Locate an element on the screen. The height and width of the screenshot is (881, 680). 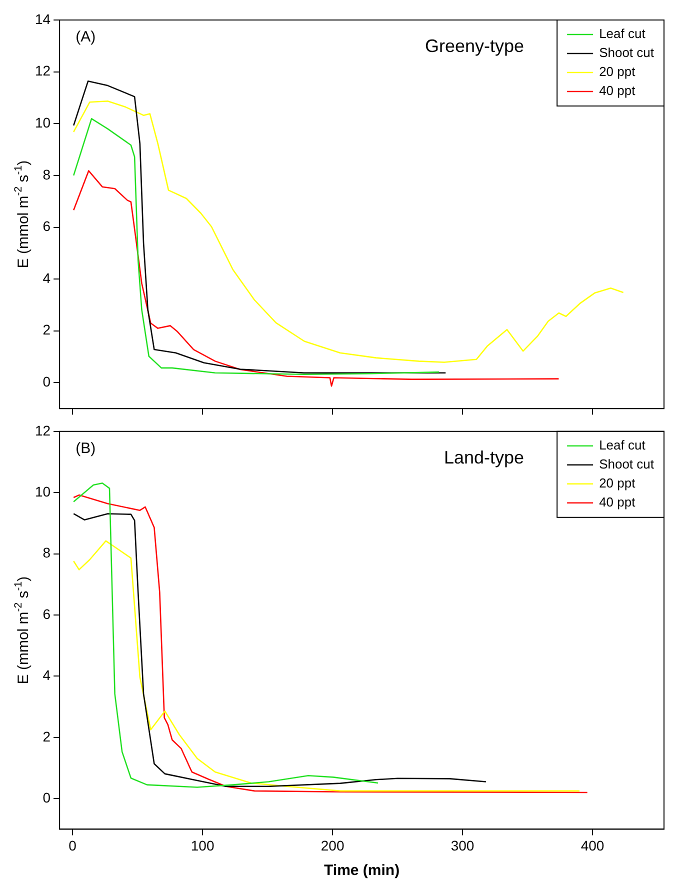
y-tick-label: 14 is located at coordinates (42, 18).